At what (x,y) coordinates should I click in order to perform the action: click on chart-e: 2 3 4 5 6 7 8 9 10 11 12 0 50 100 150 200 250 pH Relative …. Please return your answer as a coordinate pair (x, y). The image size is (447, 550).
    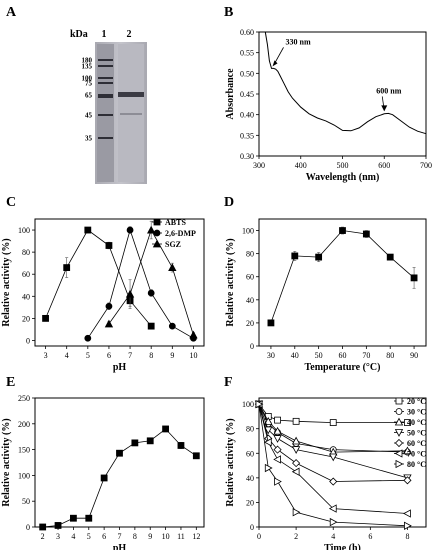
    Looking at the image, I should click on (103, 472).